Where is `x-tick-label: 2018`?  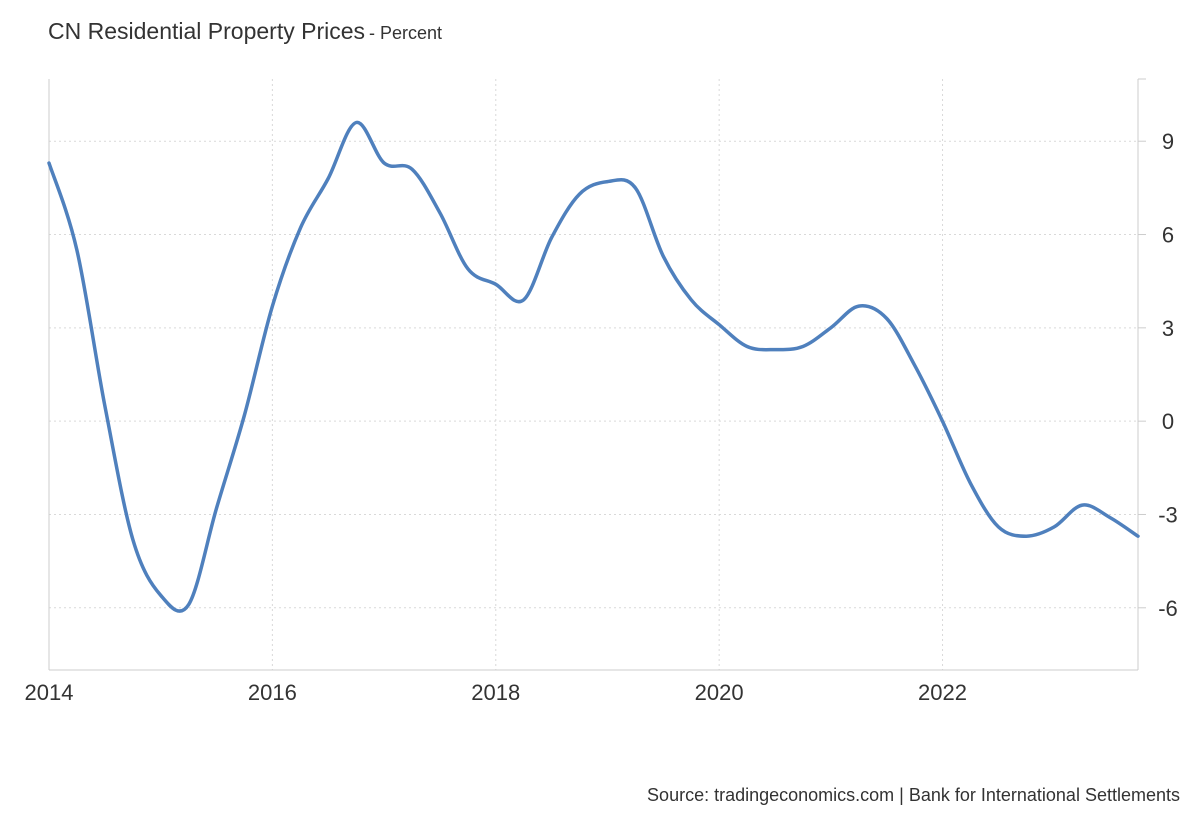
x-tick-label: 2018 is located at coordinates (495, 692).